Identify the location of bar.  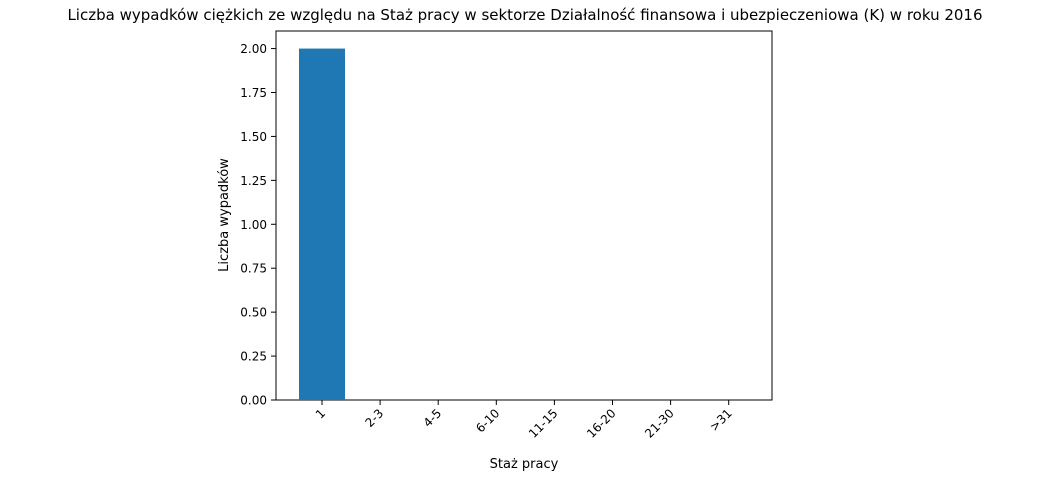
(322, 224).